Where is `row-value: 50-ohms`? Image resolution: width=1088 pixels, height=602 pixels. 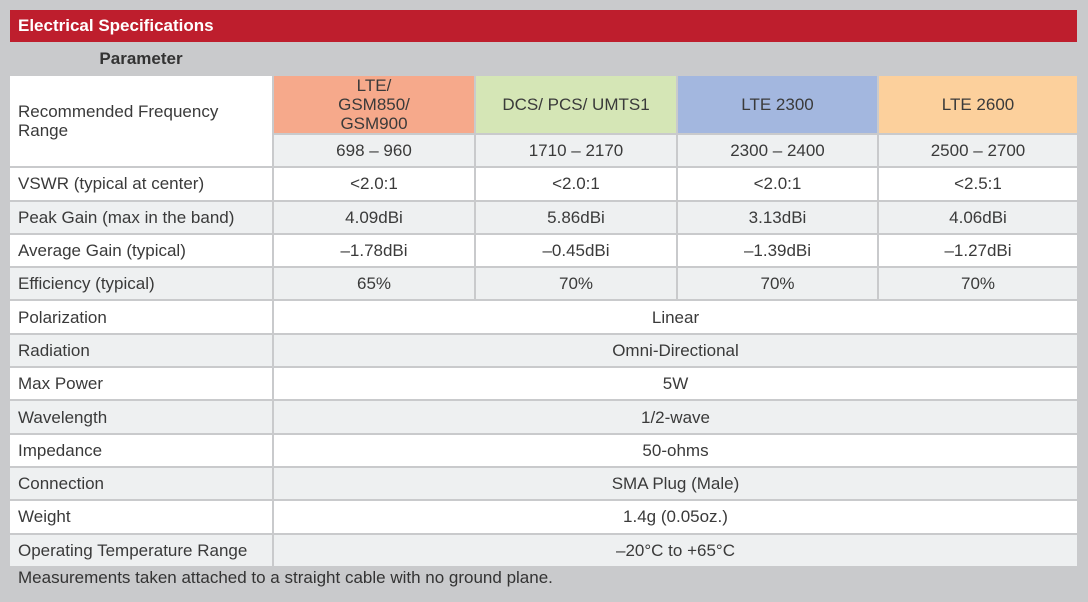
row-value: 50-ohms is located at coordinates (675, 450).